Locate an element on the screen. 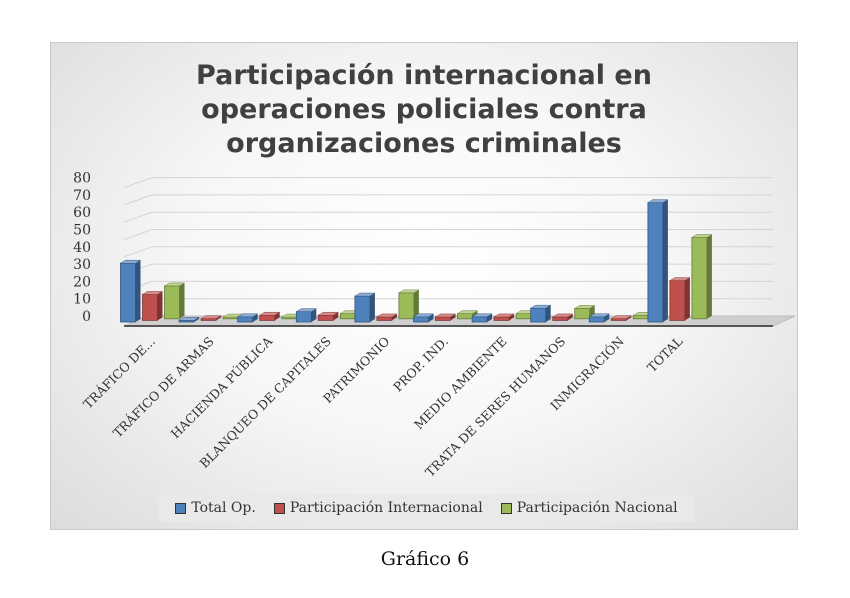 Image resolution: width=850 pixels, height=598 pixels. x-tick-label: PROP. IND. is located at coordinates (420, 364).